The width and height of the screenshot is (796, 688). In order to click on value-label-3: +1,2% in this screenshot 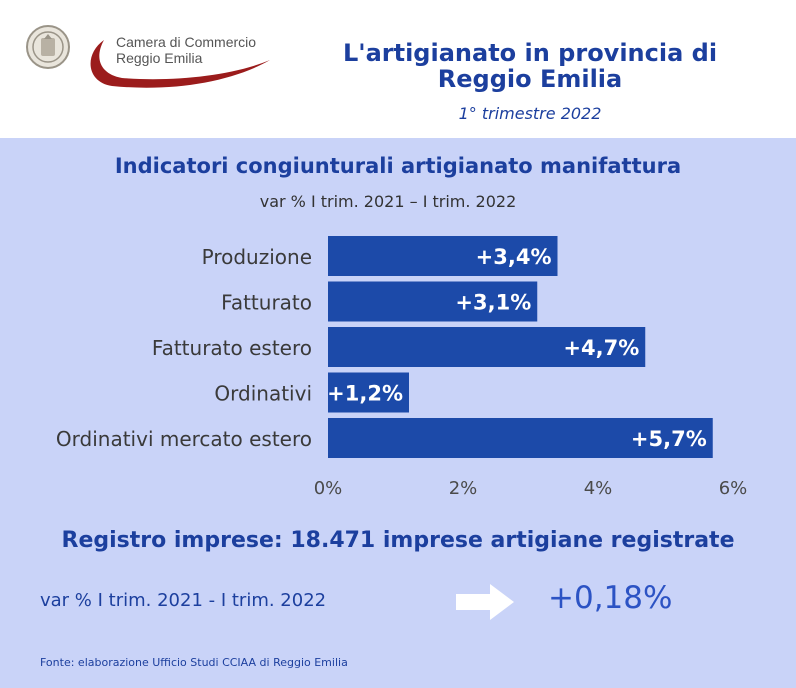, I will do `click(365, 394)`.